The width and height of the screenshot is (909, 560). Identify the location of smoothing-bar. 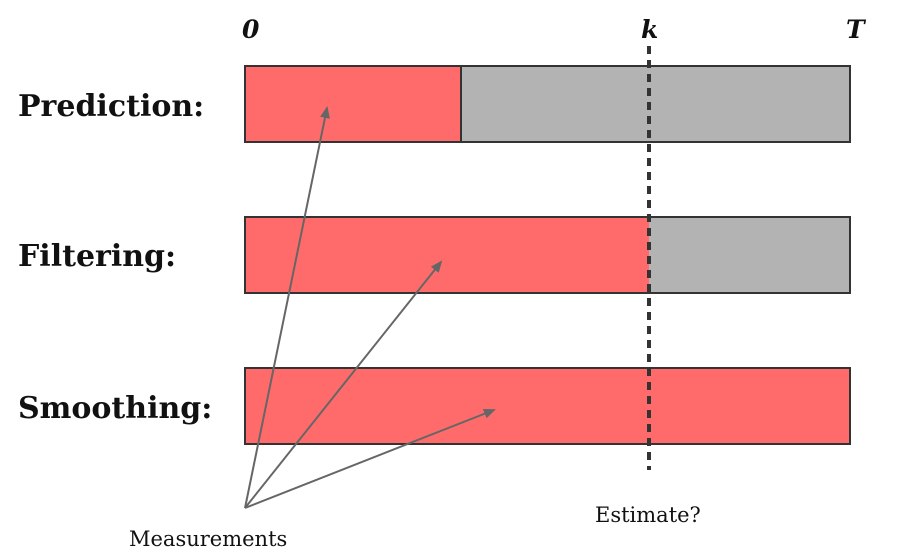
(547, 406).